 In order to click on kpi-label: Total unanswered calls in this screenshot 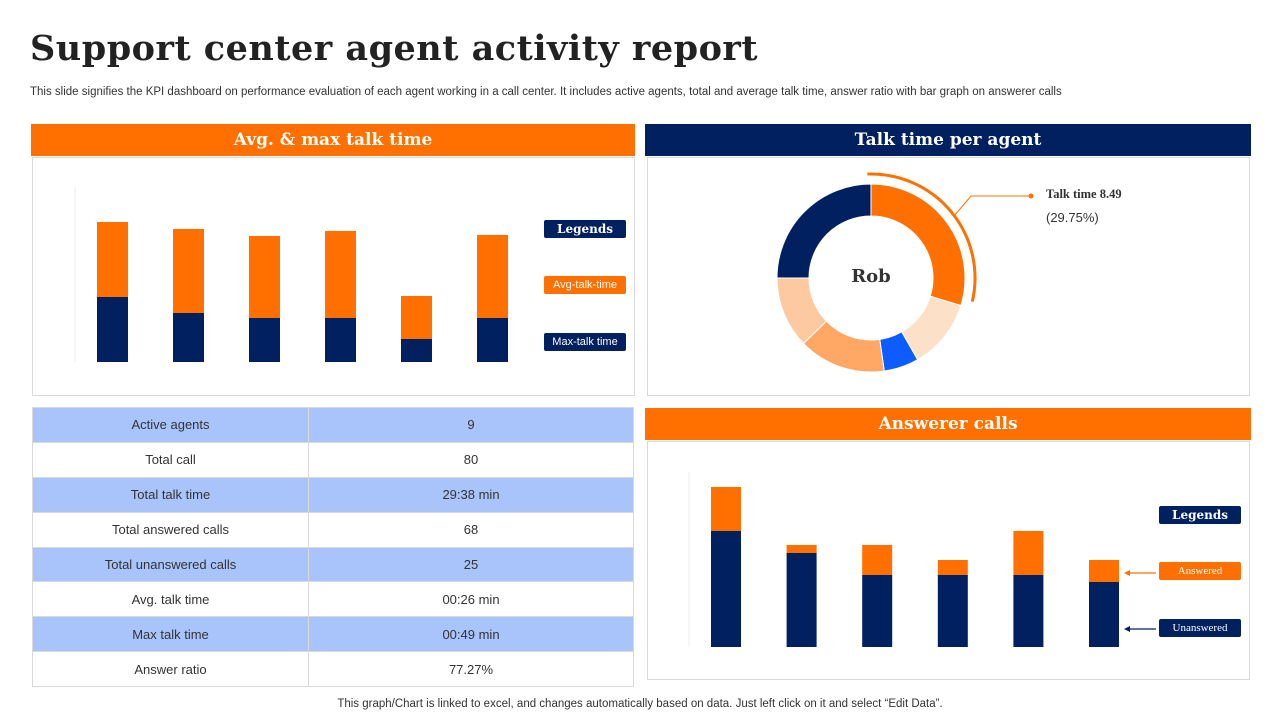, I will do `click(170, 564)`.